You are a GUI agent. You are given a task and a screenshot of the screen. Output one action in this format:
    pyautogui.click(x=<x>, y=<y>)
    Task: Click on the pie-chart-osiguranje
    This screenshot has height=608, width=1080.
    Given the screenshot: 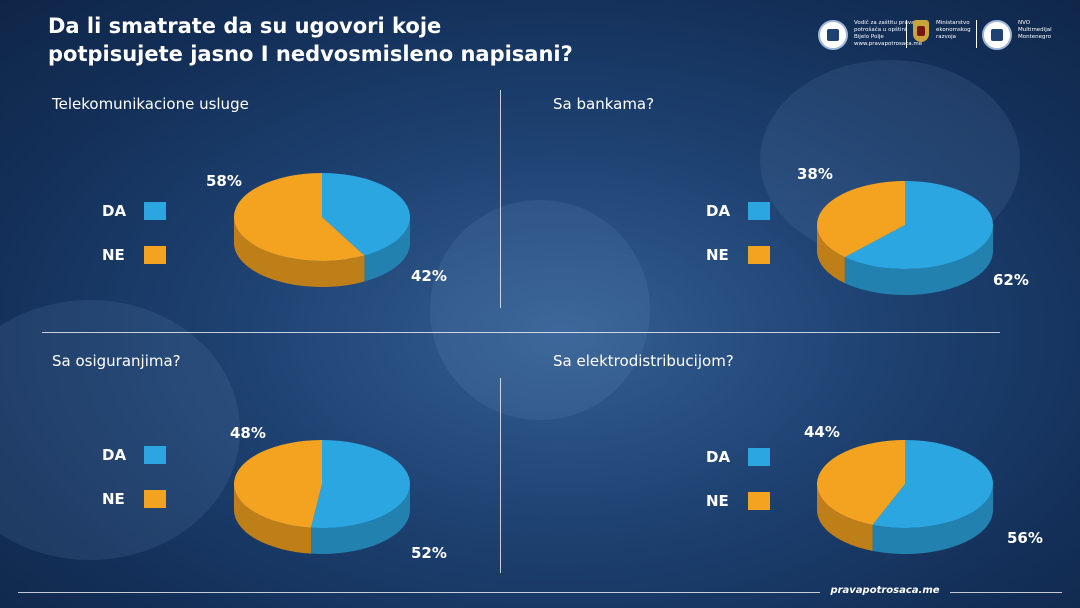 What is the action you would take?
    pyautogui.click(x=321, y=497)
    